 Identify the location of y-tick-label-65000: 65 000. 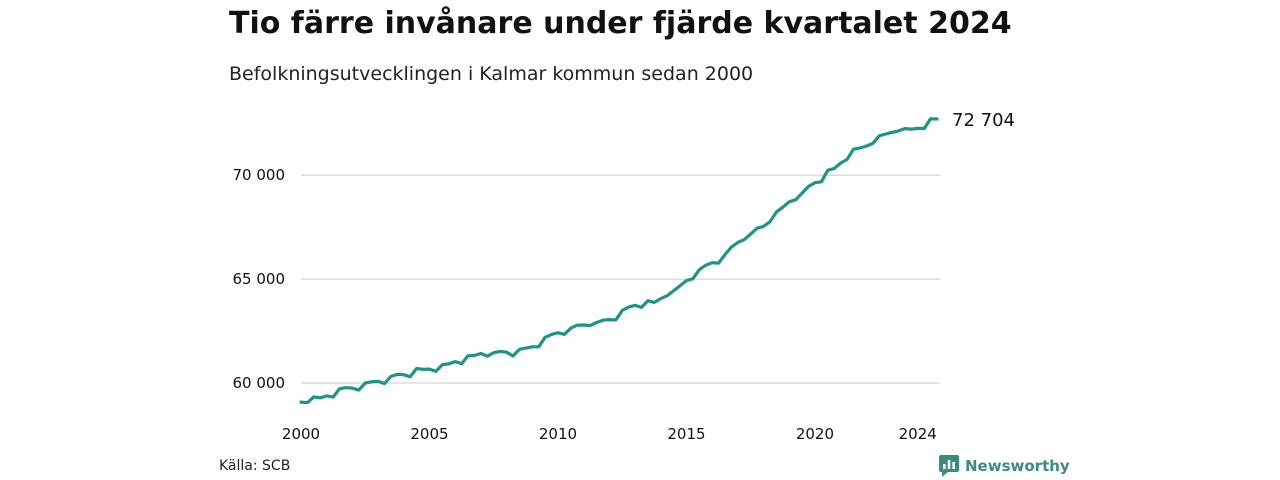
(259, 279).